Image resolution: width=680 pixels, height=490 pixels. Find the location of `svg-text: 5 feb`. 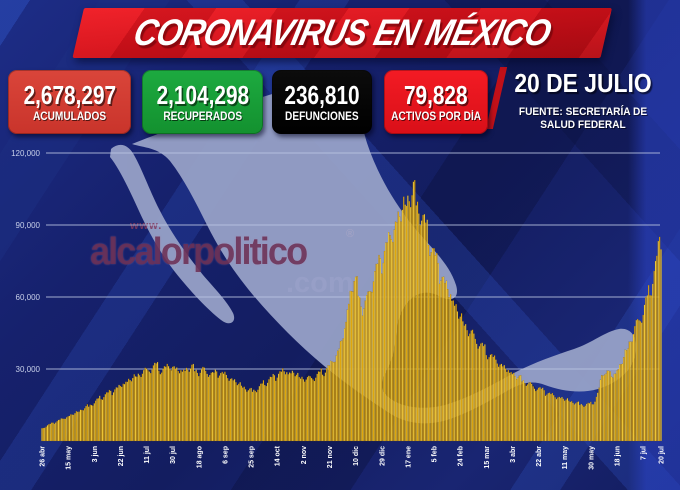

svg-text: 5 feb is located at coordinates (435, 454).